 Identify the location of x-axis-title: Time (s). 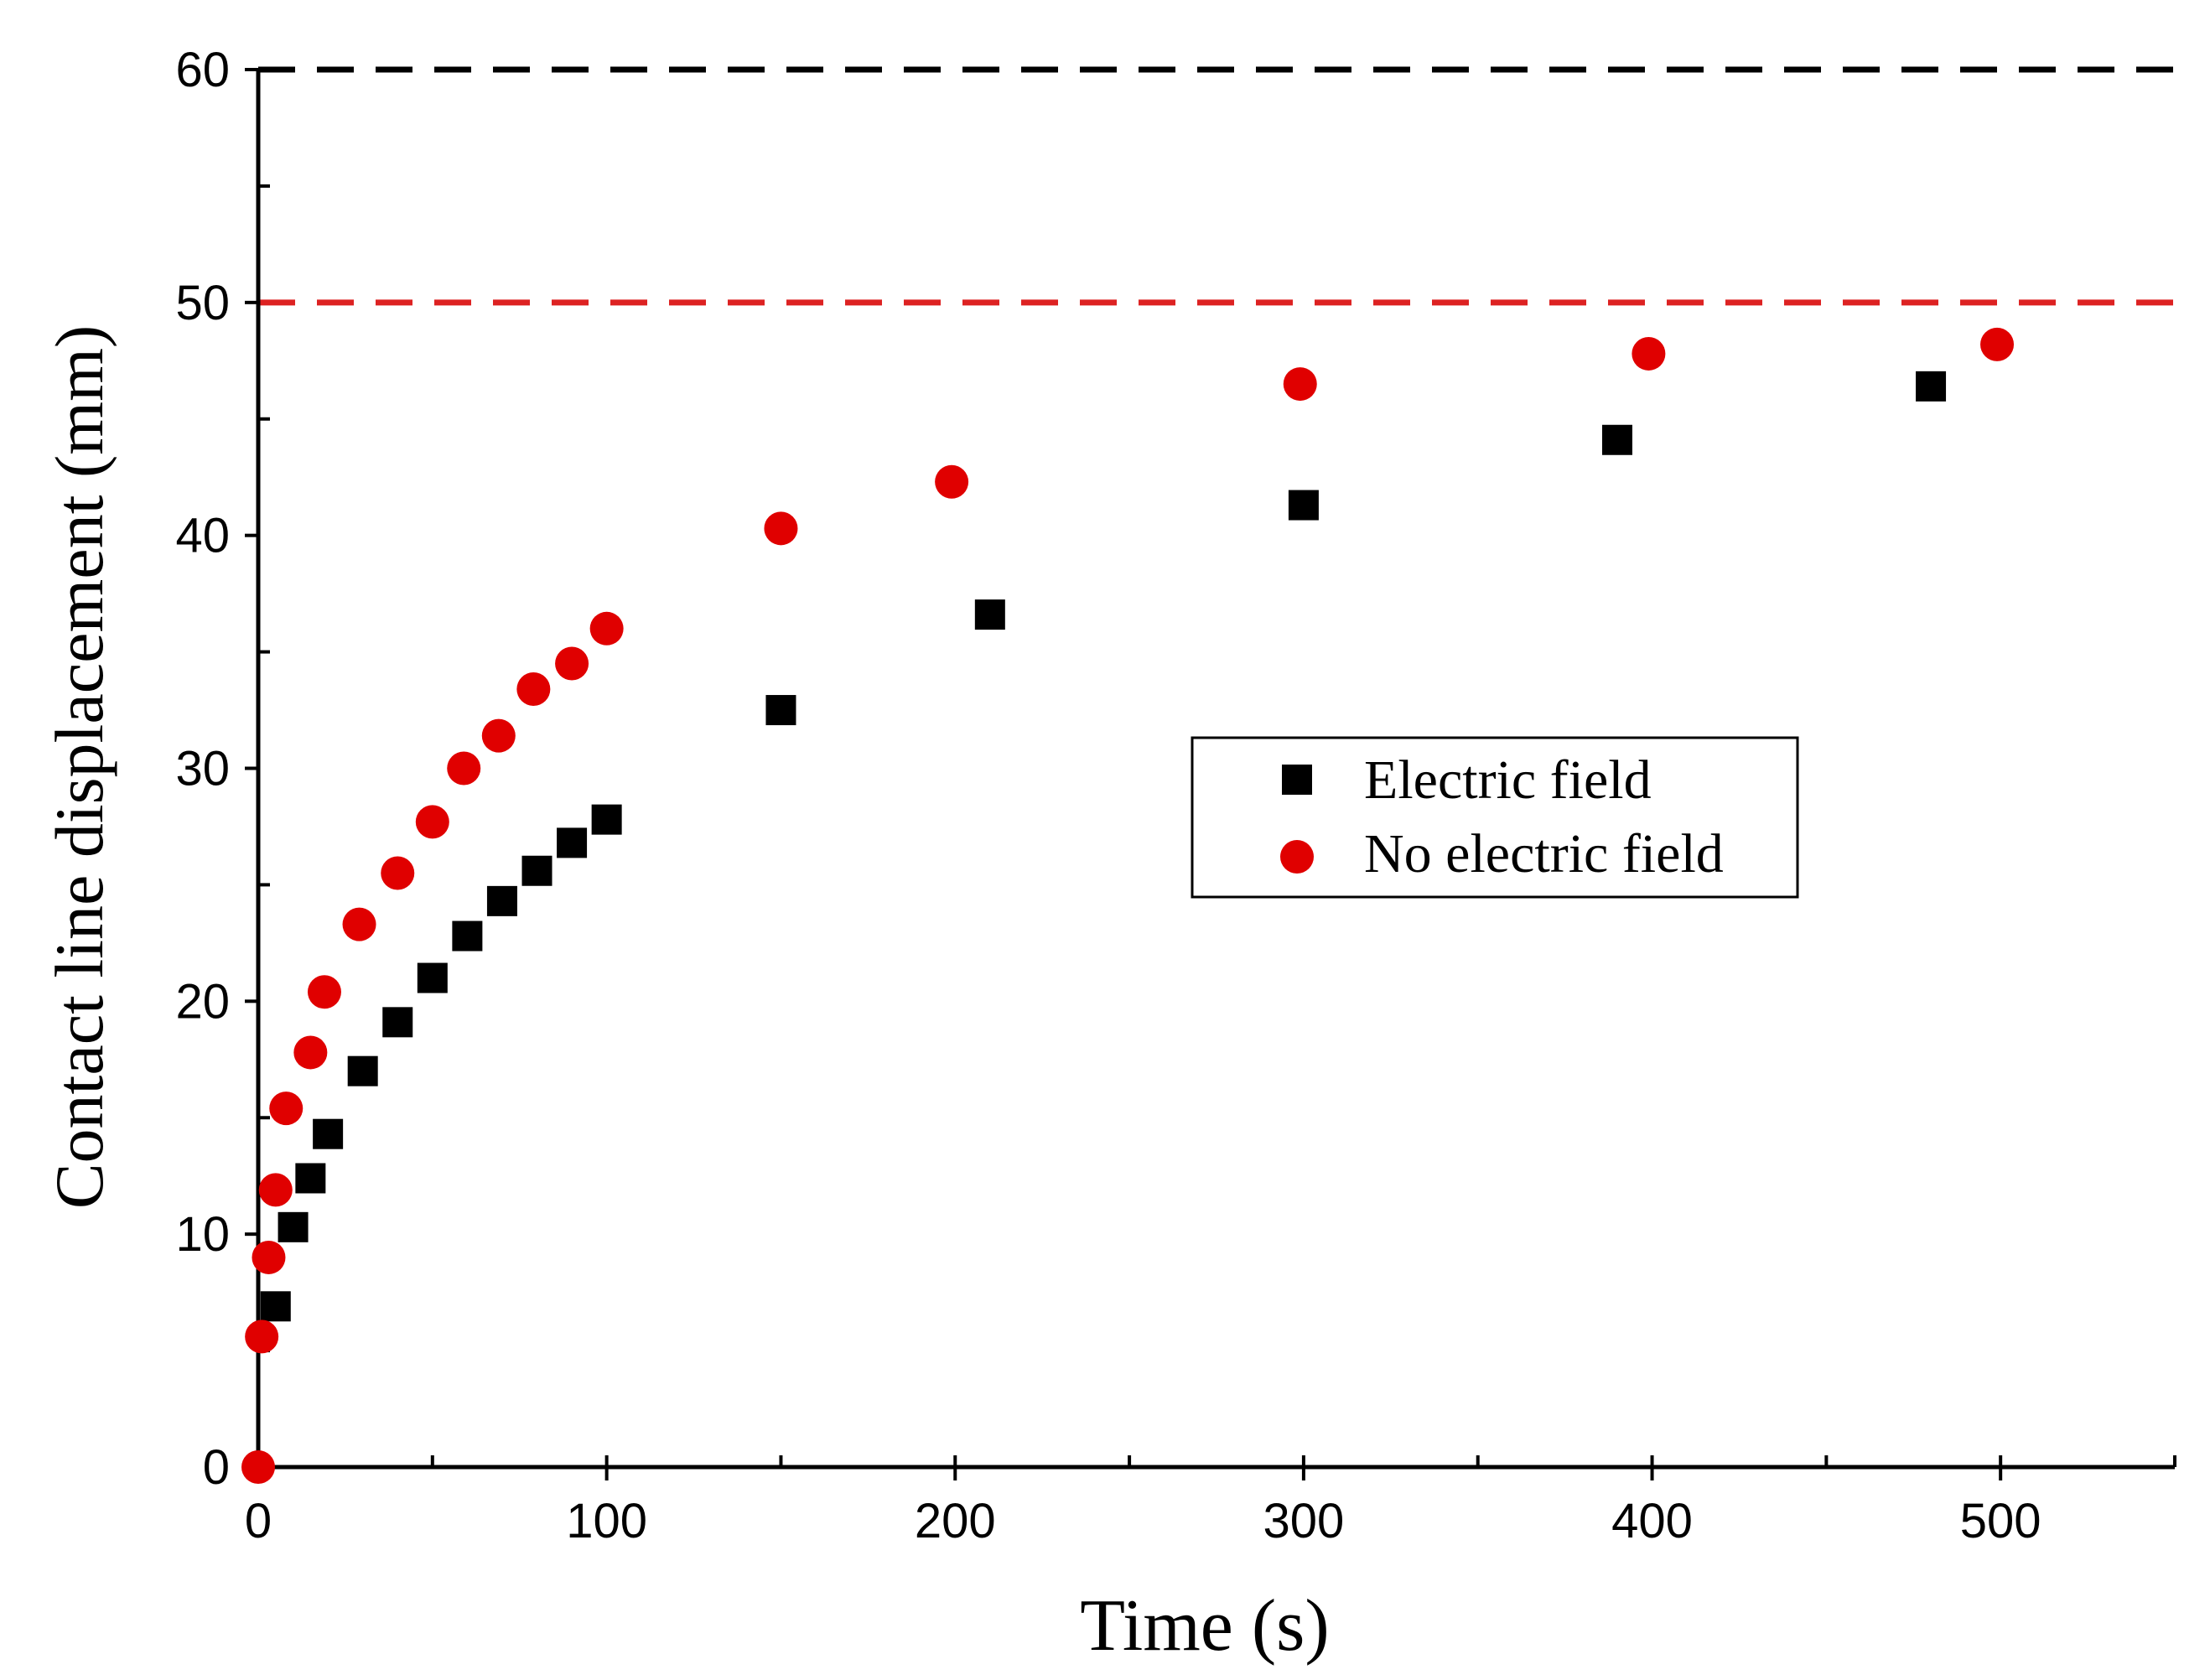
(1204, 1626).